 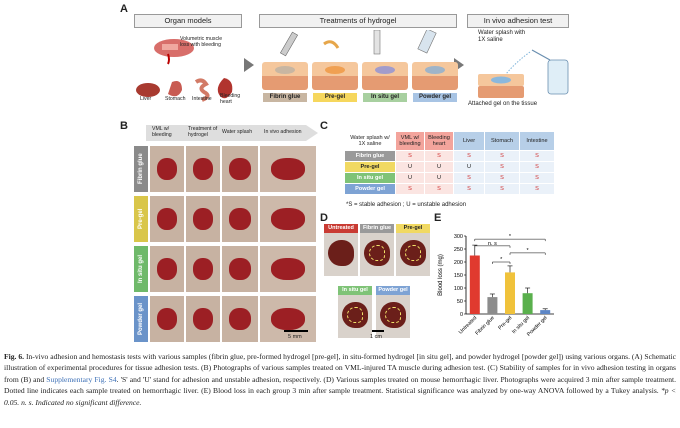 I want to click on panel-b-label: B, so click(x=124, y=126).